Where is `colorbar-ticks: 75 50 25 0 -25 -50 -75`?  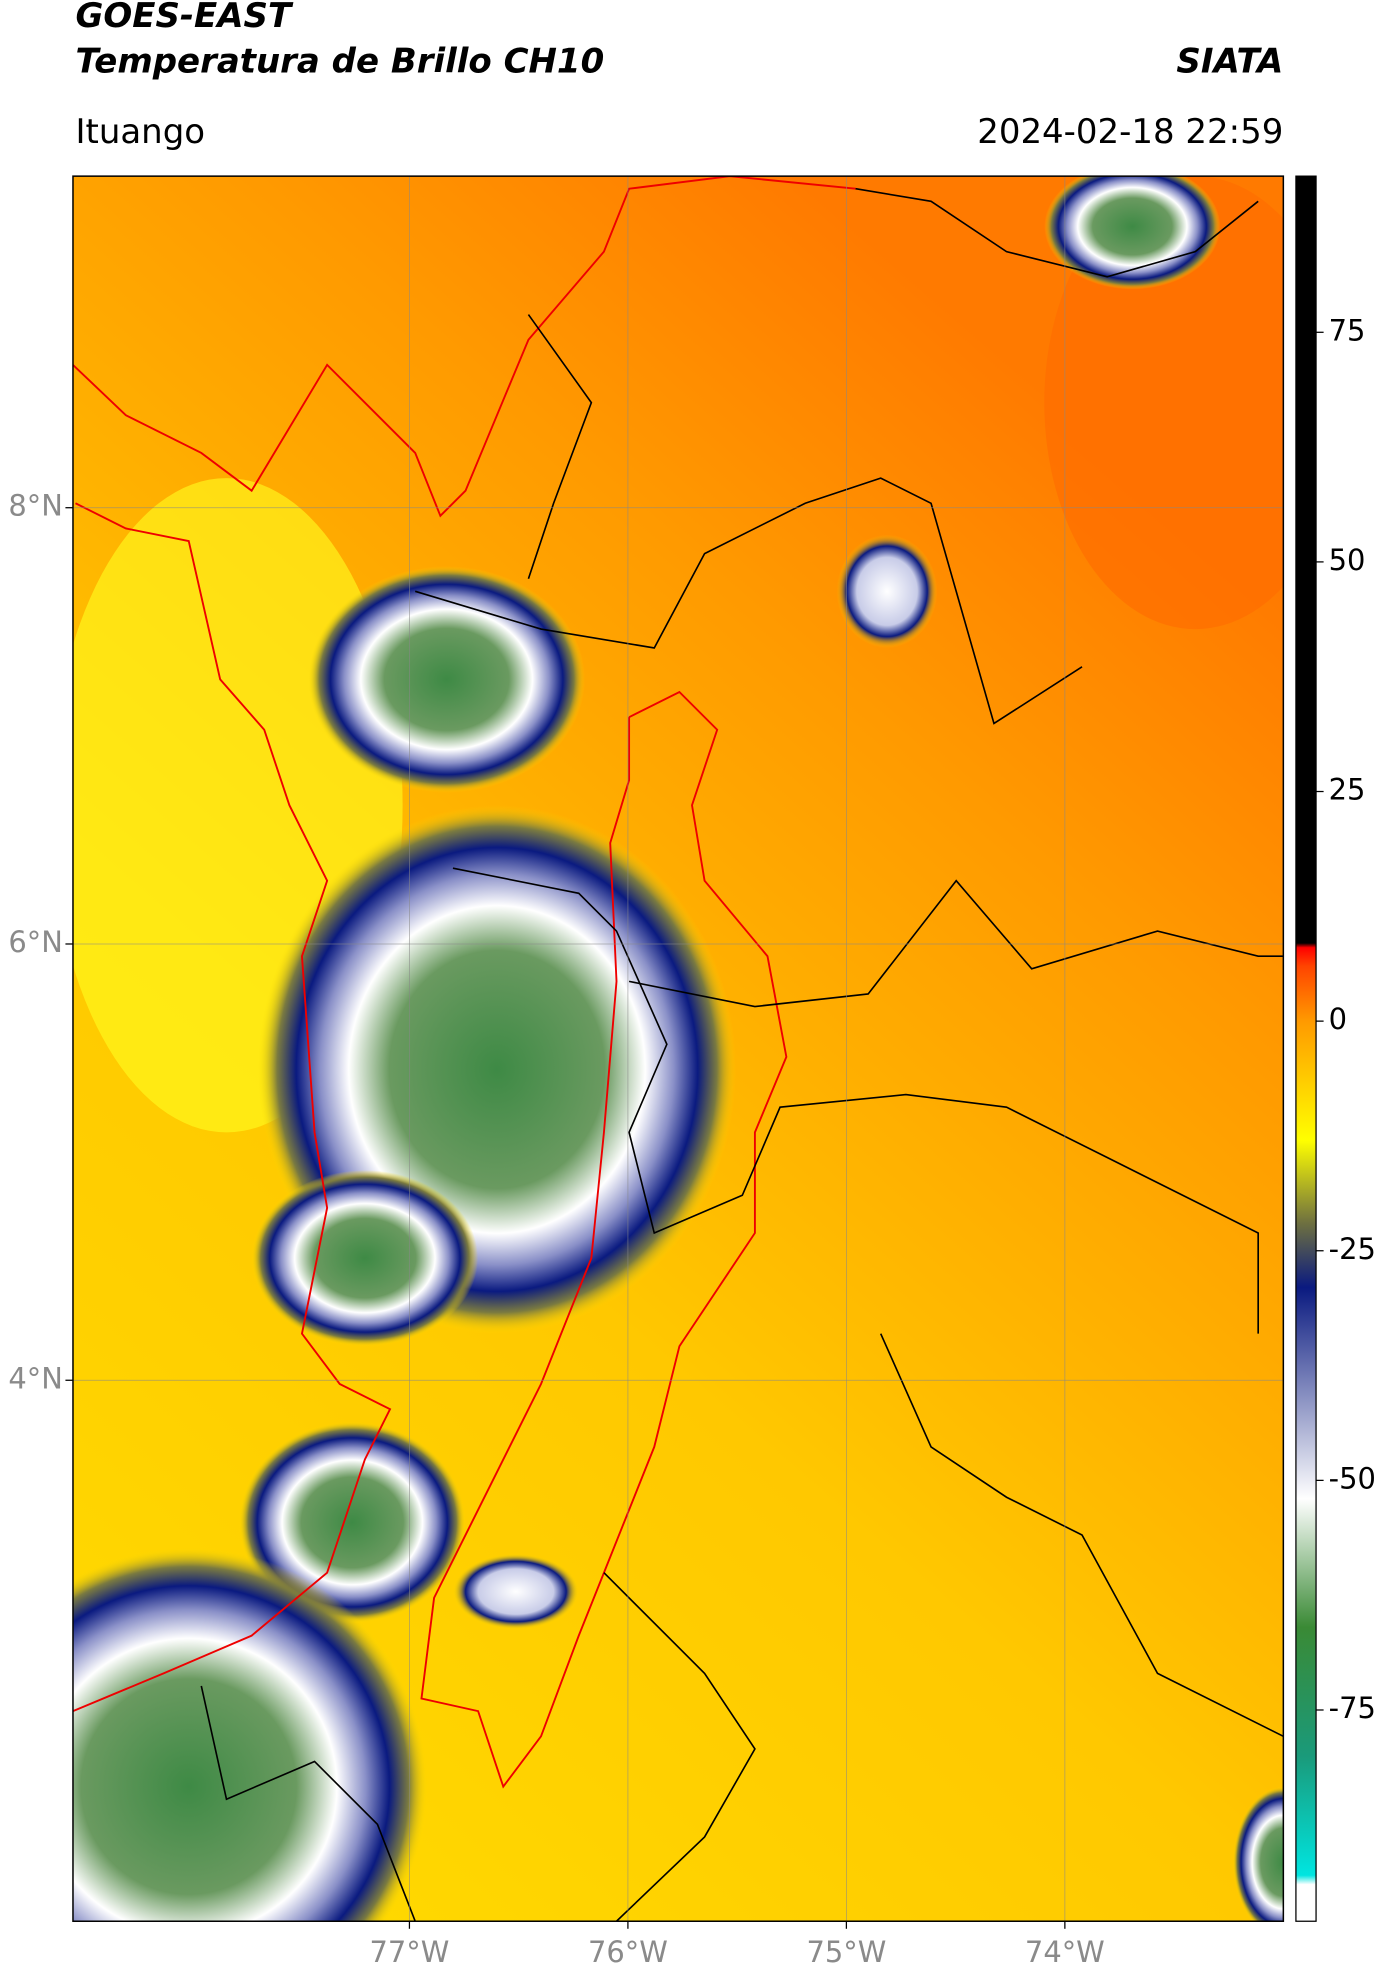
colorbar-ticks: 75 50 25 0 -25 -50 -75 is located at coordinates (1346, 1019).